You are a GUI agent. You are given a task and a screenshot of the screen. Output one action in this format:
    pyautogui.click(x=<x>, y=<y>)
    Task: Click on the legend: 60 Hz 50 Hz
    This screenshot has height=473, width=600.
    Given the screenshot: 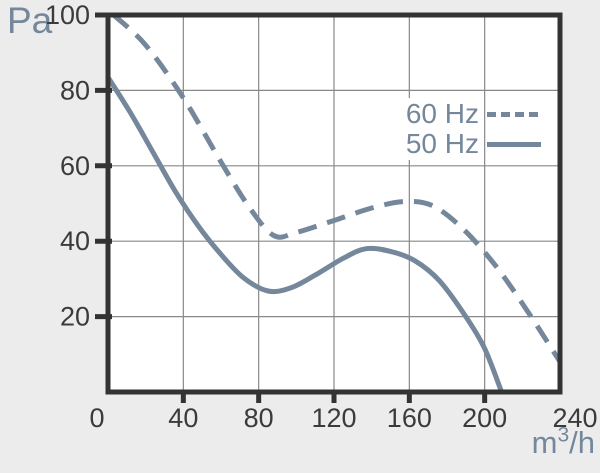 What is the action you would take?
    pyautogui.click(x=466, y=129)
    